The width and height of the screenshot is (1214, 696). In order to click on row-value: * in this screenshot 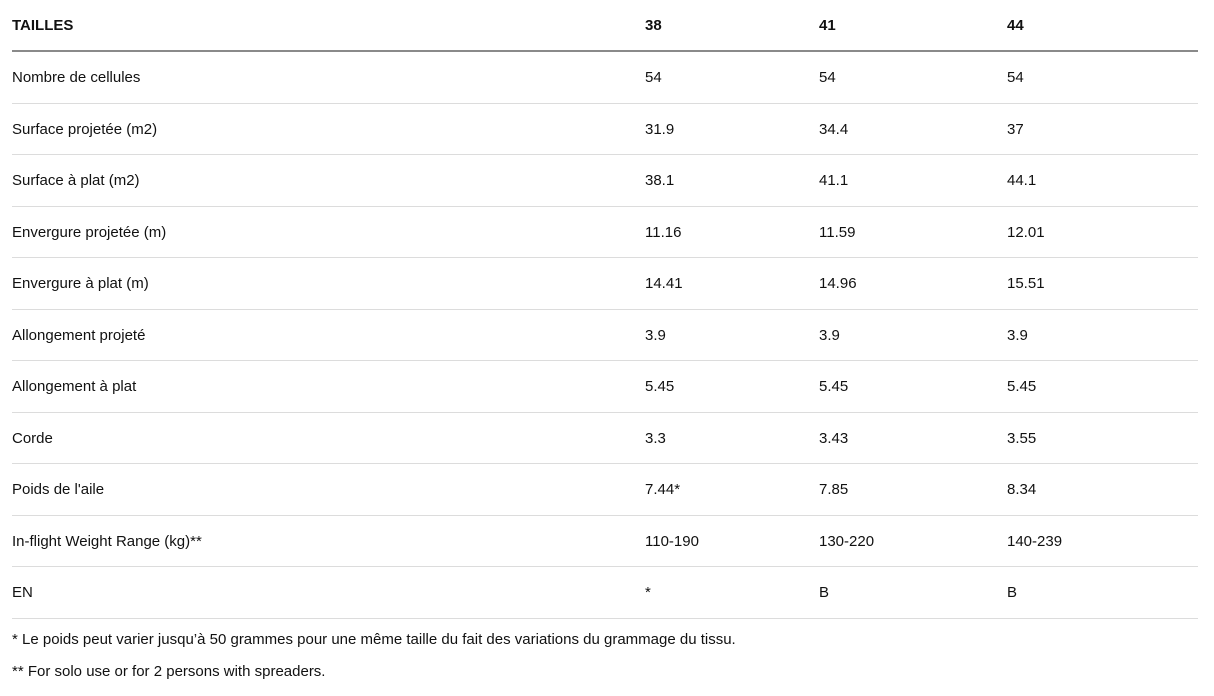, I will do `click(648, 592)`.